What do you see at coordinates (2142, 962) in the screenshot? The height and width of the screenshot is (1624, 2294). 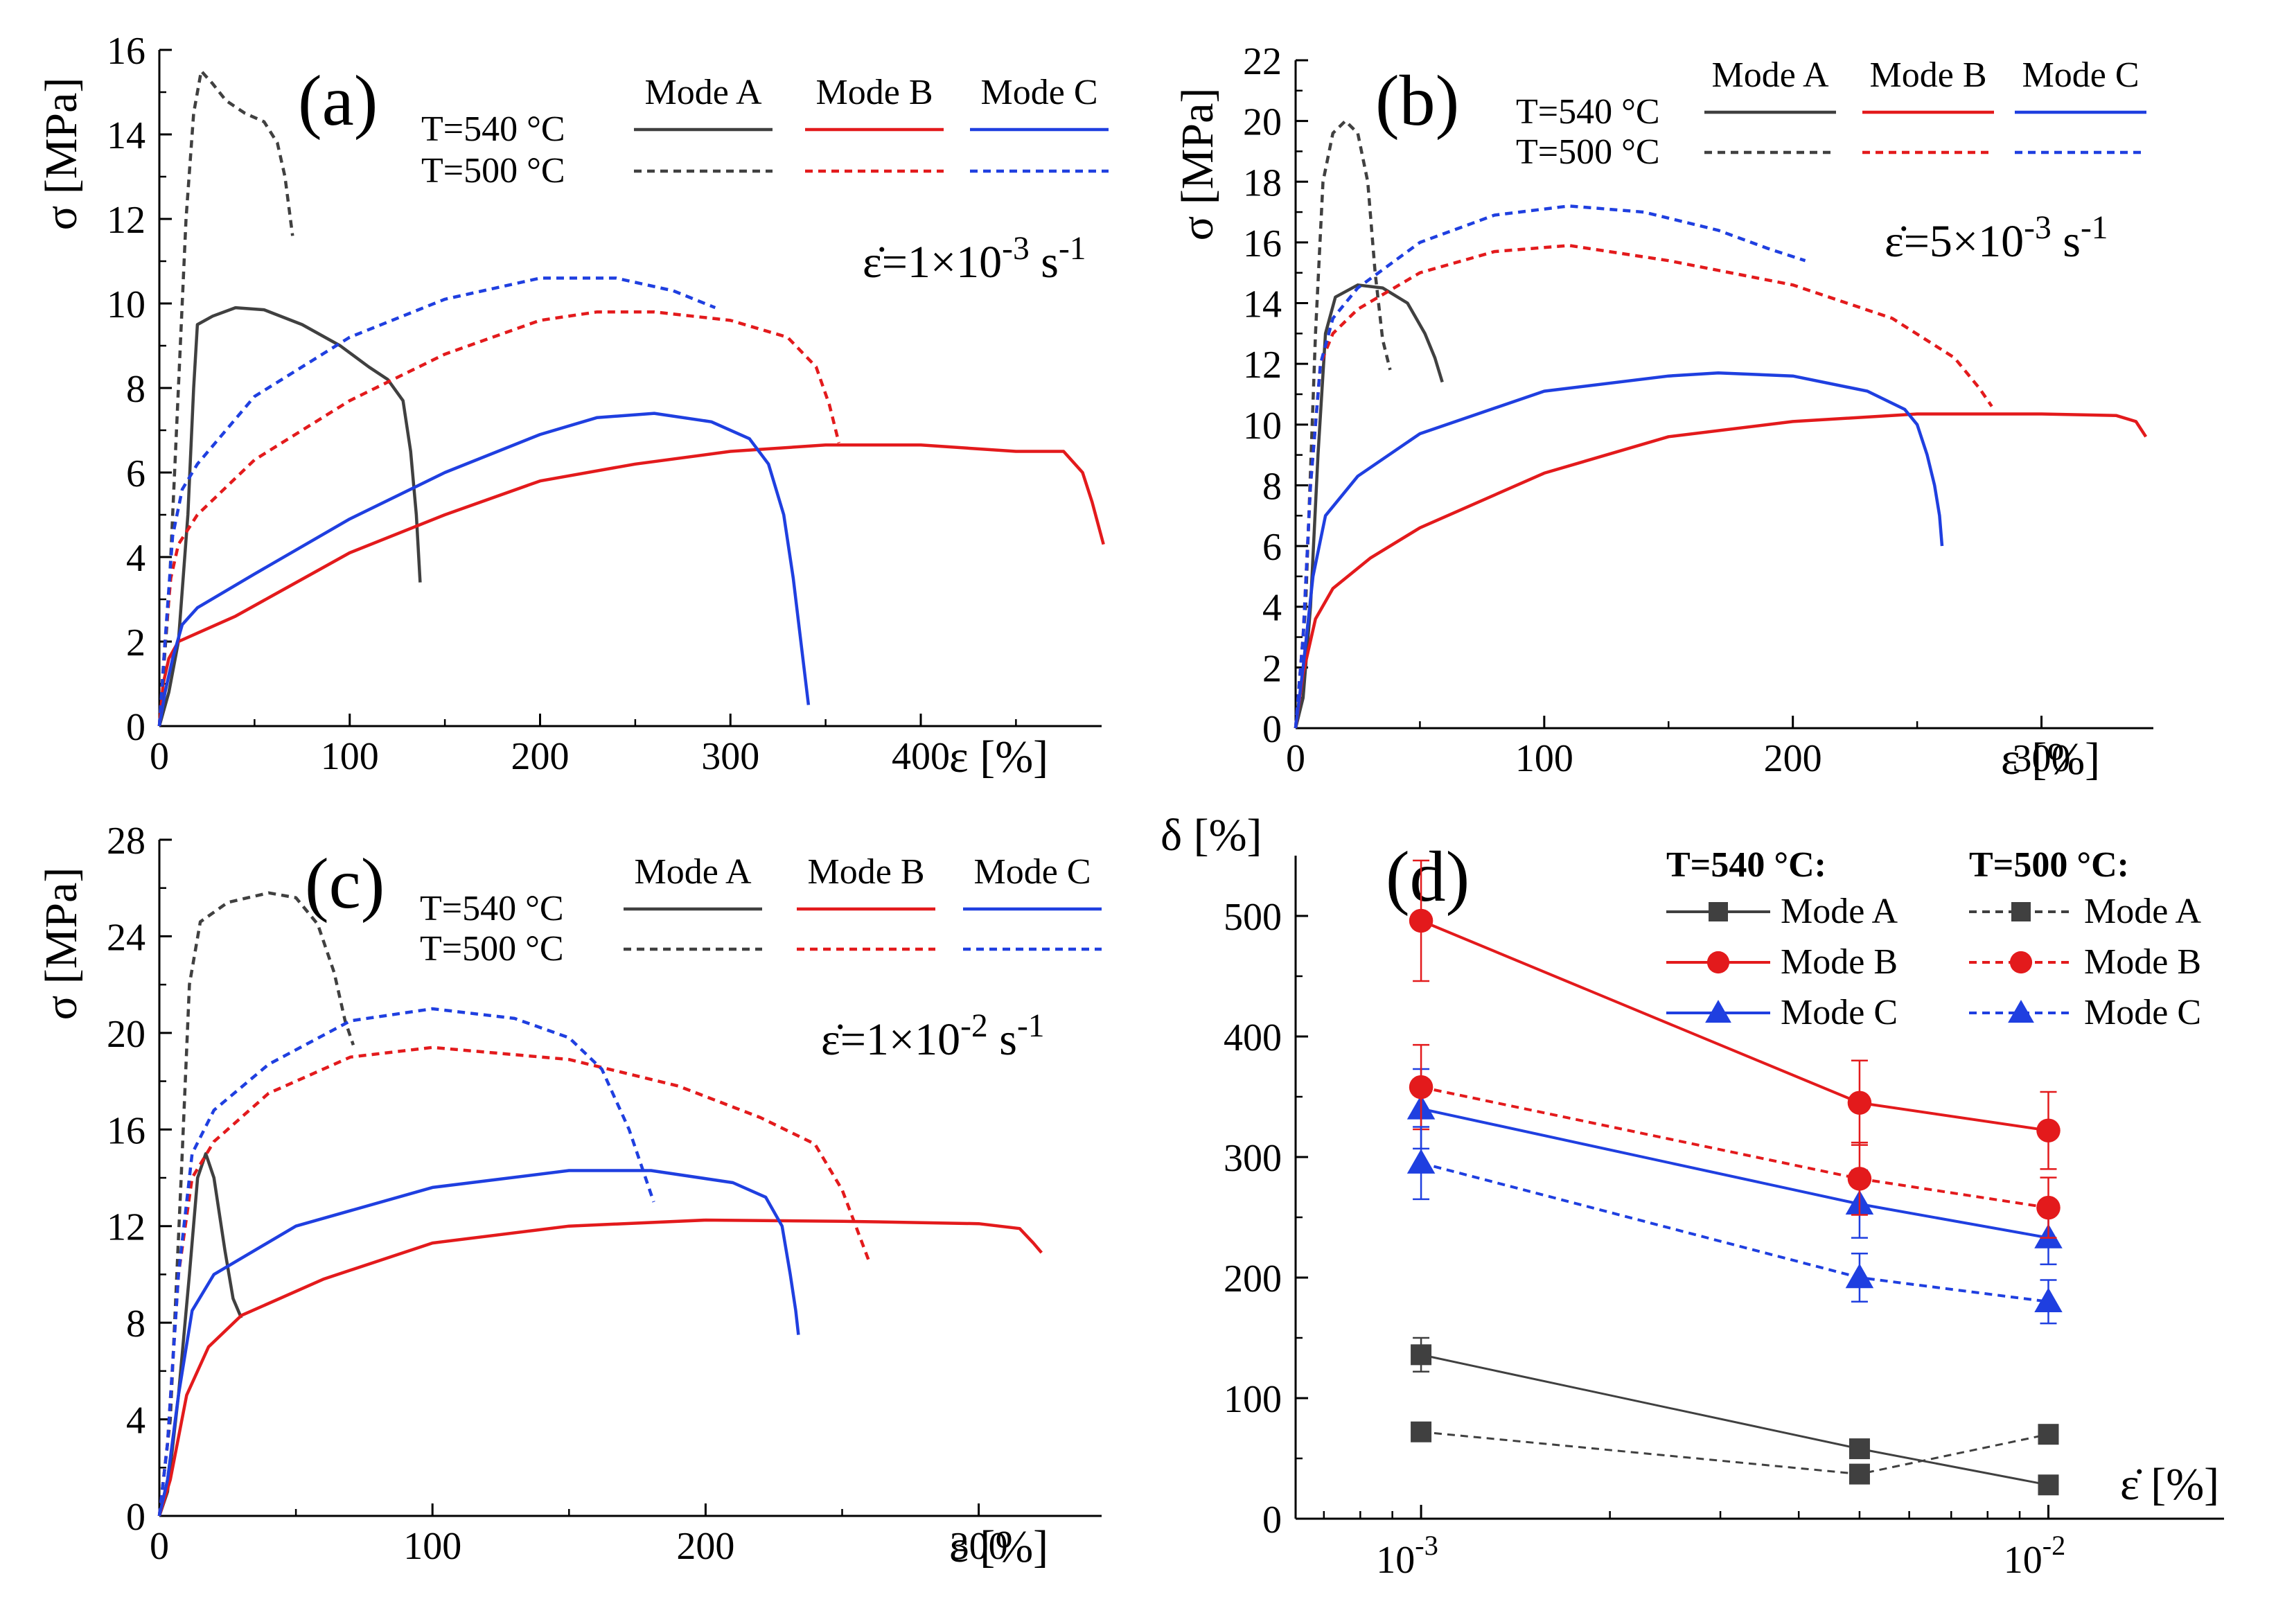 I see `legend-label-mode-b-500c: Mode B` at bounding box center [2142, 962].